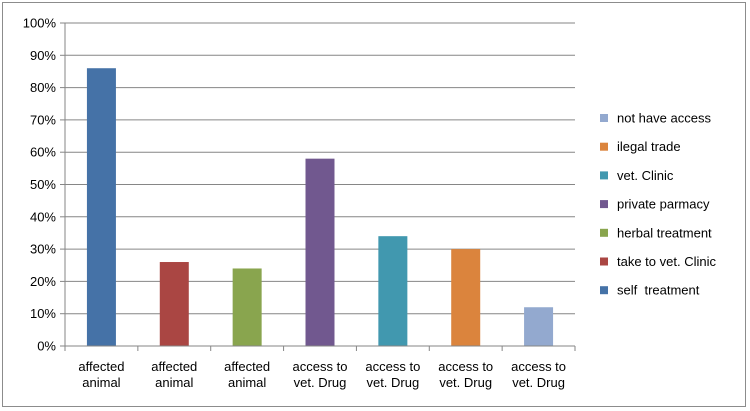 The height and width of the screenshot is (411, 750). What do you see at coordinates (645, 175) in the screenshot?
I see `legend-label: vet. Clinic` at bounding box center [645, 175].